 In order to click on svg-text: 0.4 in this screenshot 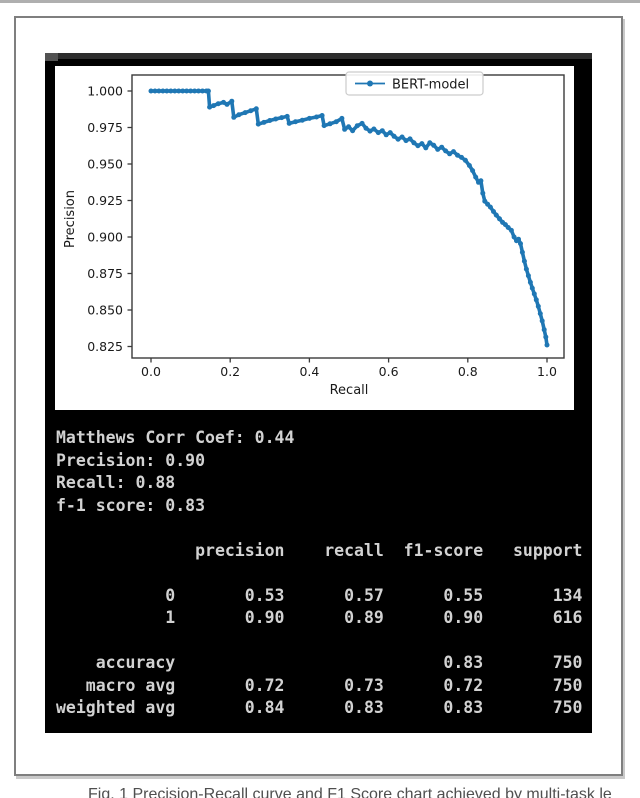, I will do `click(309, 371)`.